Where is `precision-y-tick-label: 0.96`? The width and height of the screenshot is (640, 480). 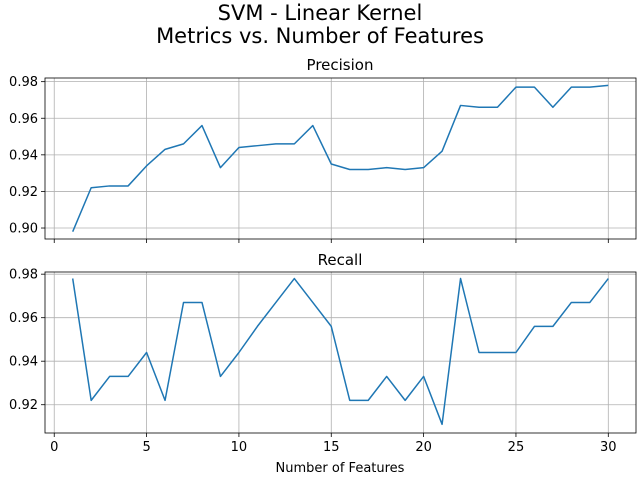
precision-y-tick-label: 0.96 is located at coordinates (23, 119).